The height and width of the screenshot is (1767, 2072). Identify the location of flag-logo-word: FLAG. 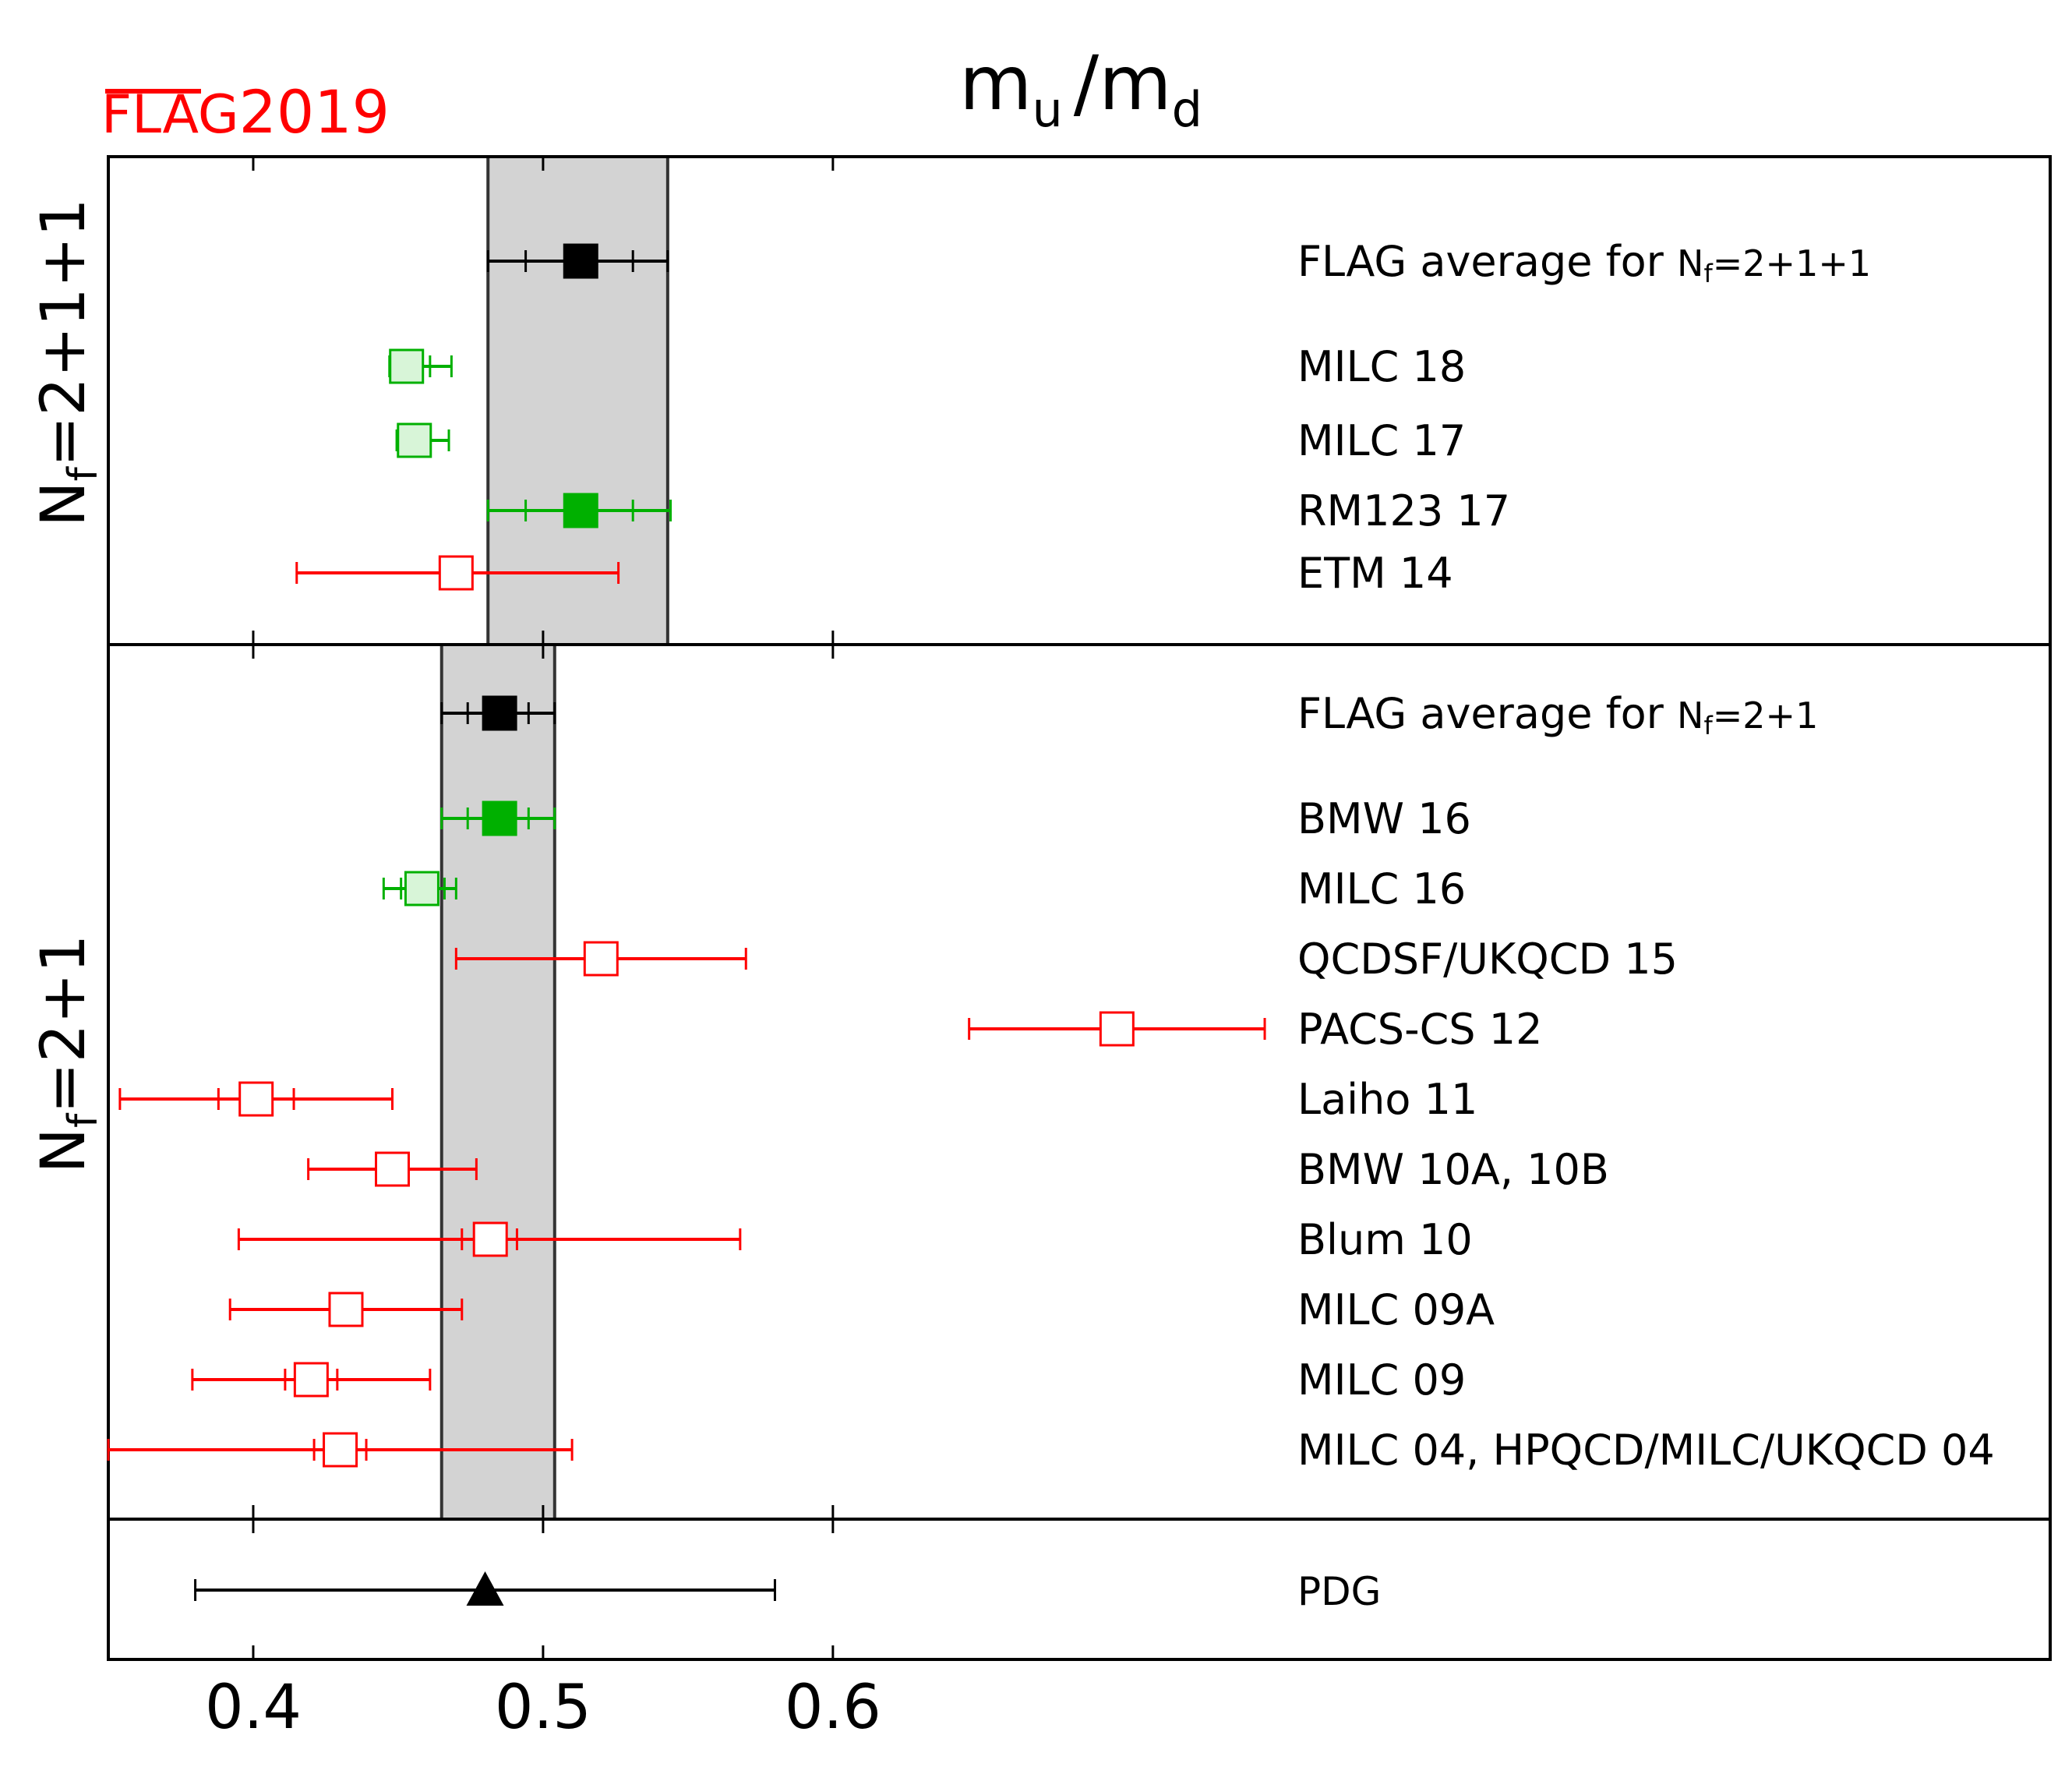
(170, 115).